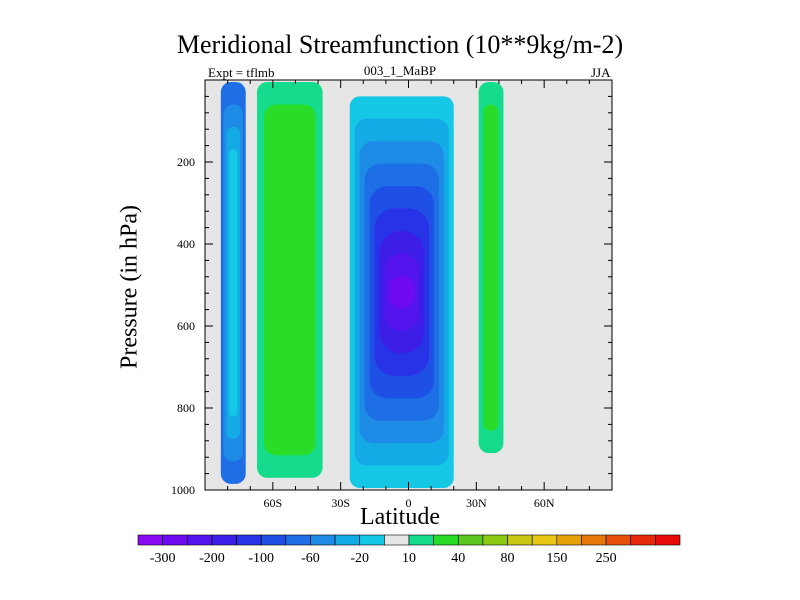 The width and height of the screenshot is (800, 600). What do you see at coordinates (409, 503) in the screenshot?
I see `x-tick-label: 0` at bounding box center [409, 503].